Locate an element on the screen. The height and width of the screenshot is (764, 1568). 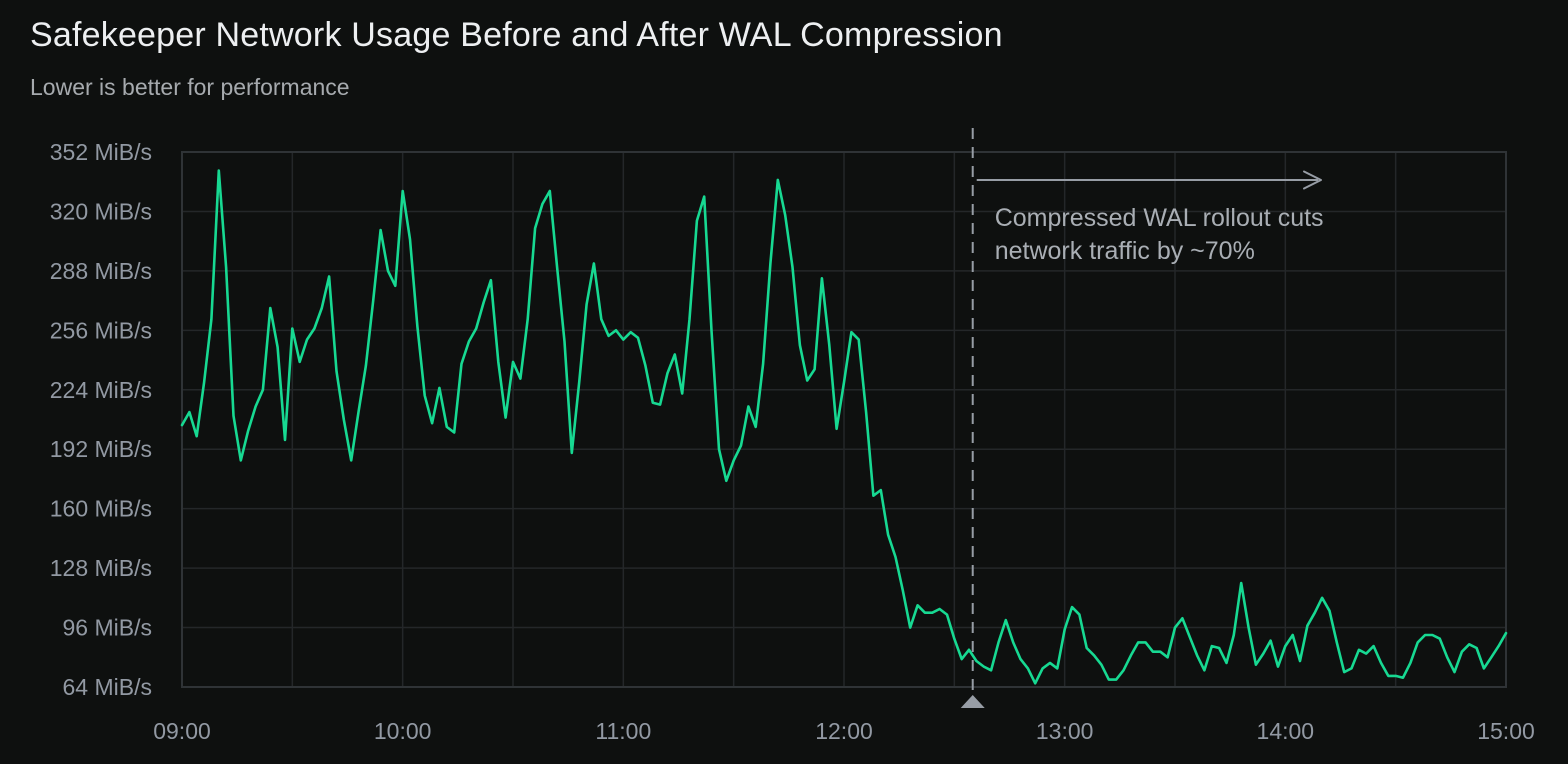
y-axis-tick-label: 128 MiB/s is located at coordinates (101, 568).